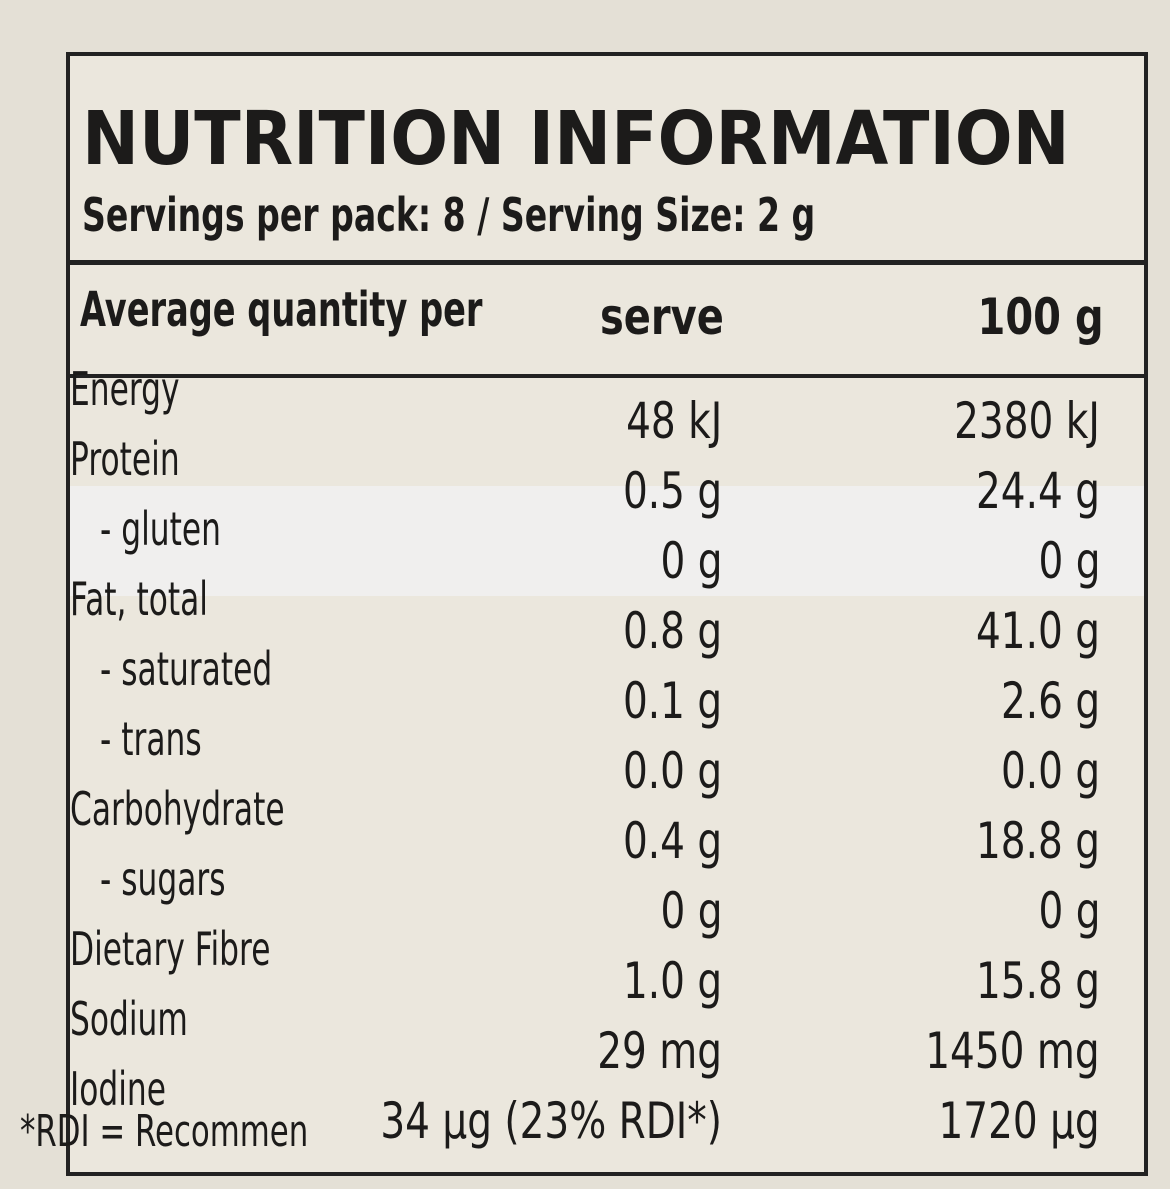  What do you see at coordinates (160, 529) in the screenshot?
I see `row-label: - gluten` at bounding box center [160, 529].